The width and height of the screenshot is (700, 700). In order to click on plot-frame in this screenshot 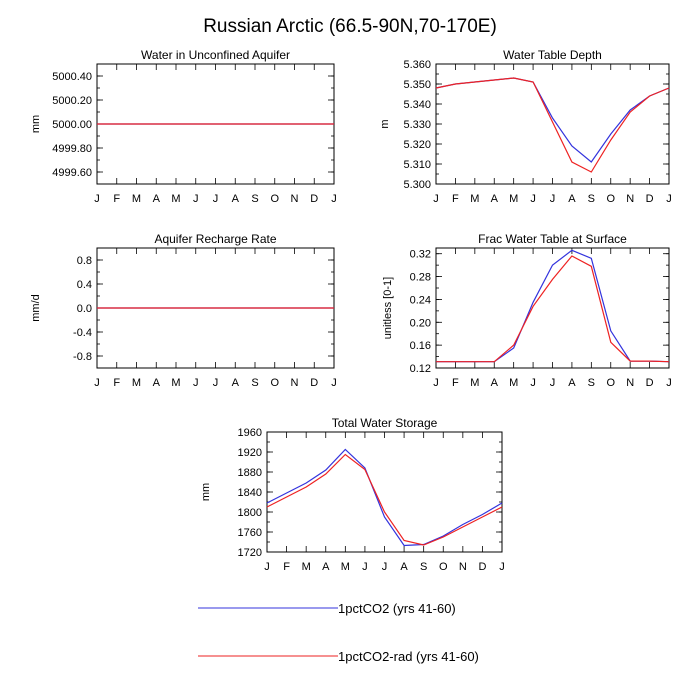, I will do `click(384, 492)`.